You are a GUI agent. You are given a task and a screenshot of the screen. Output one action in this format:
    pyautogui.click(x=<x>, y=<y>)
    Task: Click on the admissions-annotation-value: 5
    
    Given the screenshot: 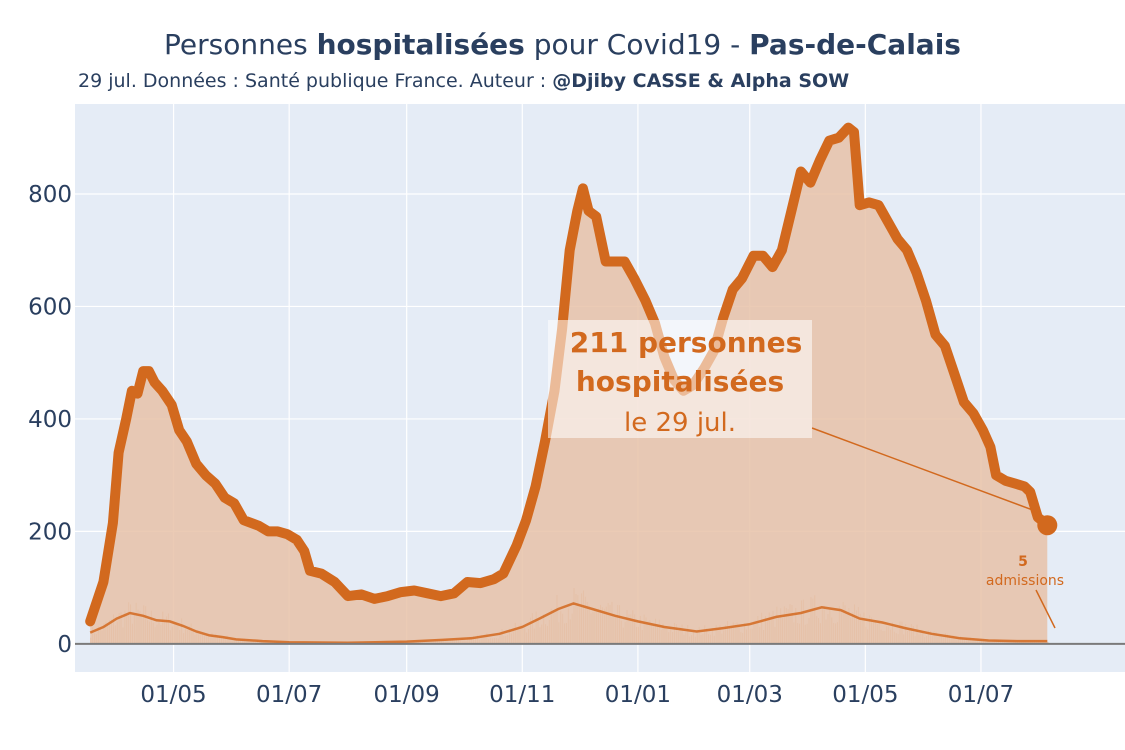 What is the action you would take?
    pyautogui.click(x=1023, y=562)
    